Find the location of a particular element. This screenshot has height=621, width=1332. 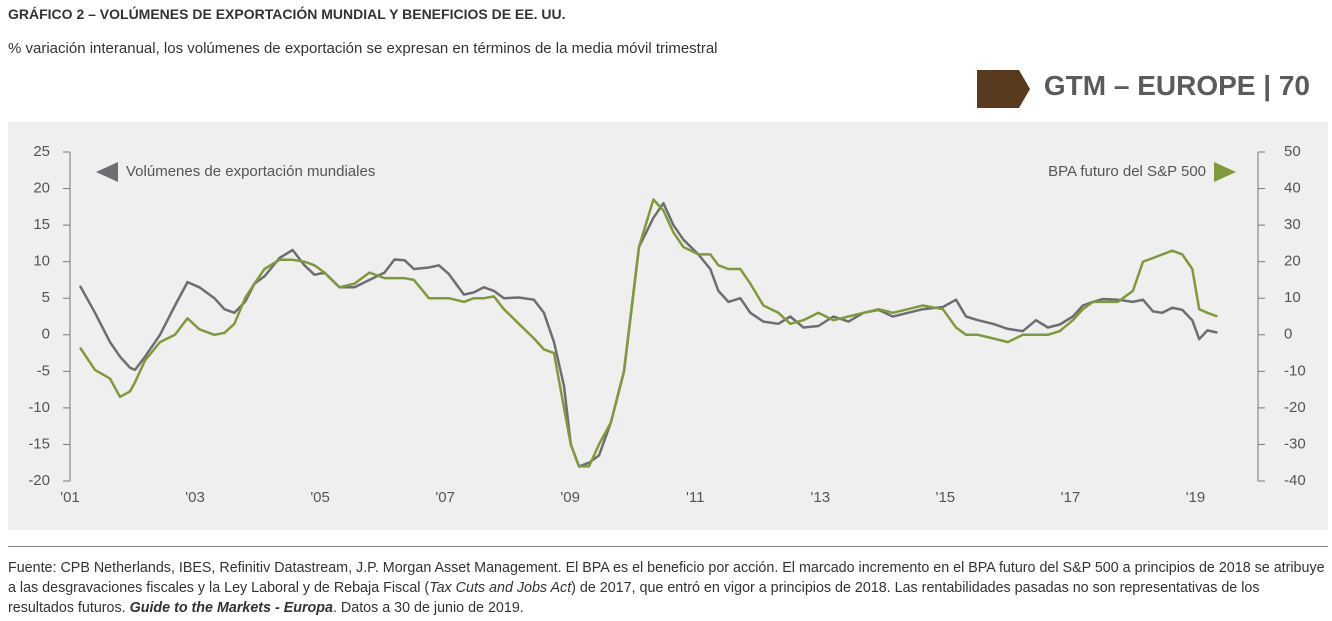

legend-label: Volúmenes de exportación mundiales is located at coordinates (250, 171).